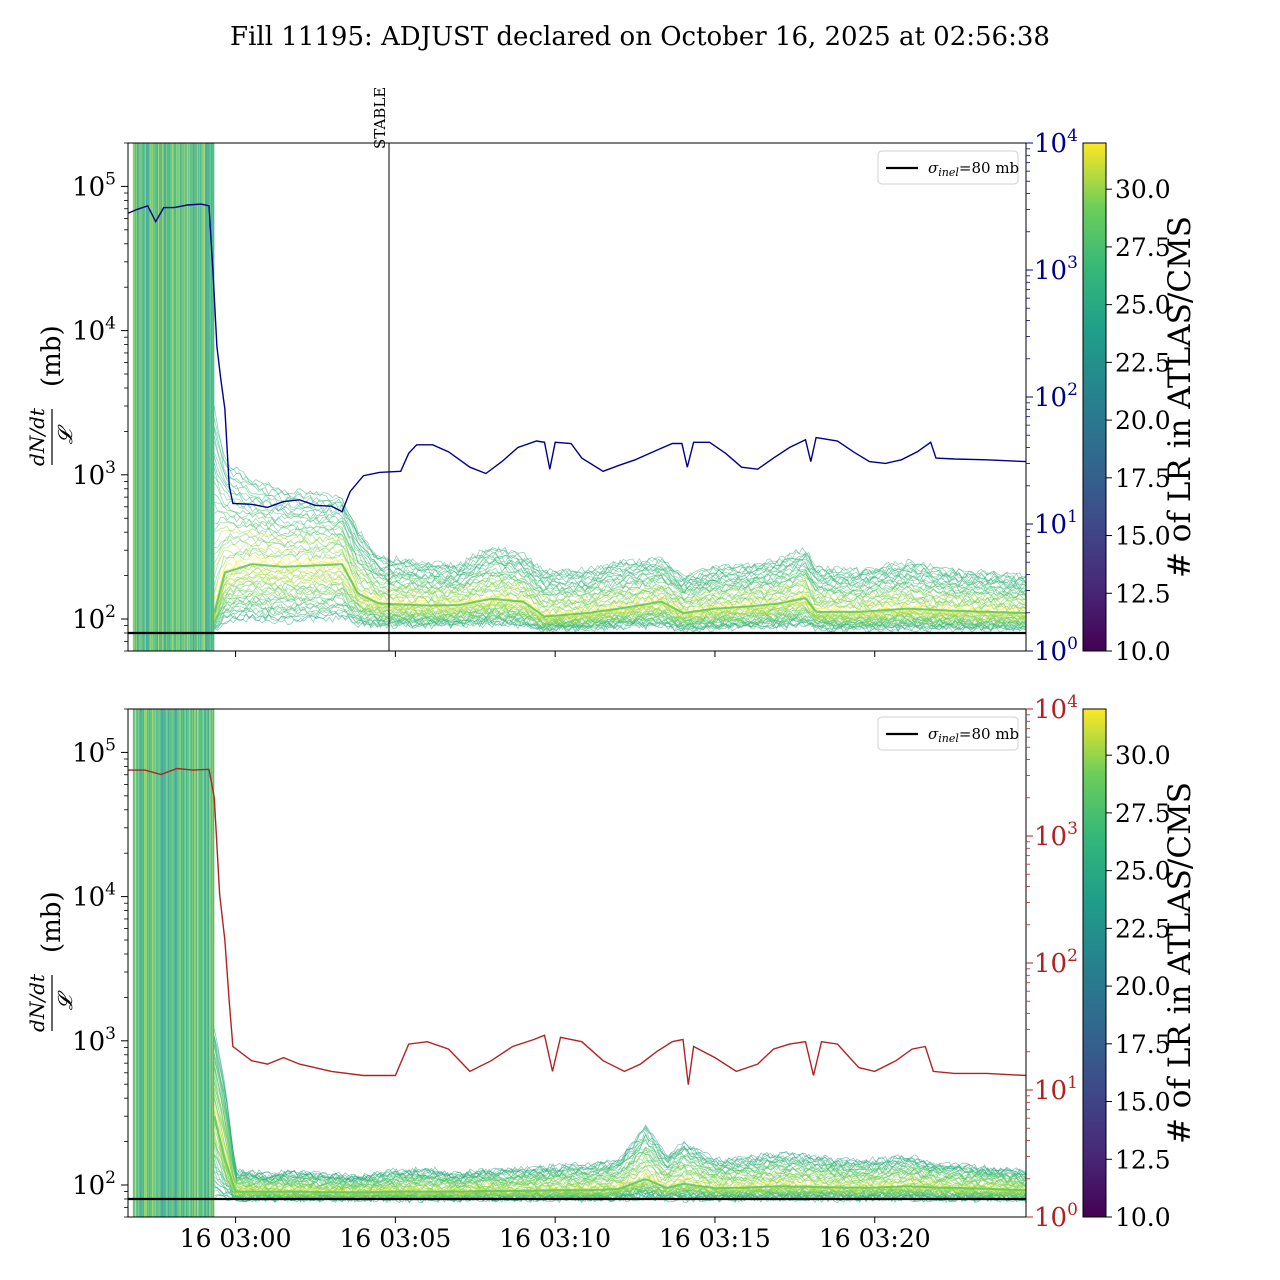  What do you see at coordinates (715, 1238) in the screenshot?
I see `x-tick-label: 16 03:15` at bounding box center [715, 1238].